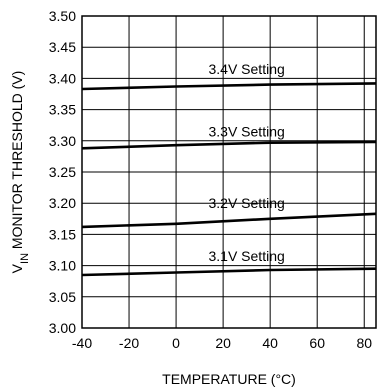  Describe the element at coordinates (176, 343) in the screenshot. I see `x-tick-label: 0` at that location.